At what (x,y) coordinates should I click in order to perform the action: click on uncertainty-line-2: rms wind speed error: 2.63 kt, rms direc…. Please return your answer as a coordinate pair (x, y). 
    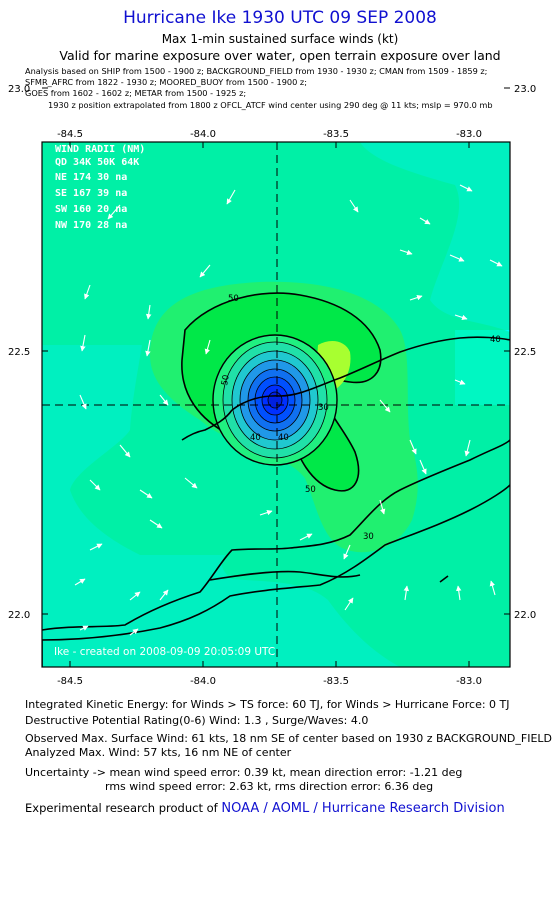
    Looking at the image, I should click on (269, 786).